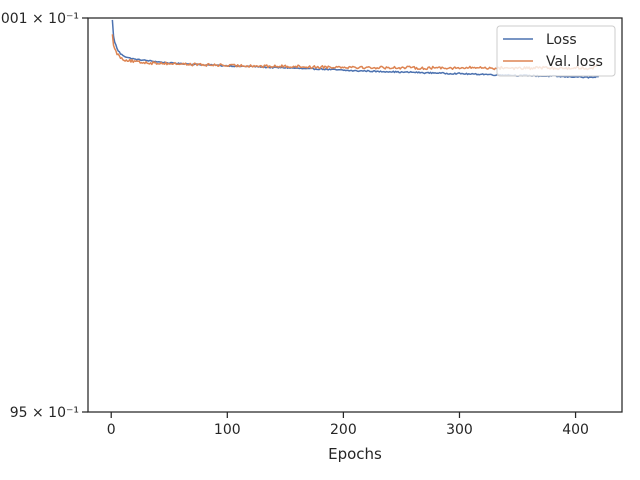 The width and height of the screenshot is (640, 480). Describe the element at coordinates (574, 62) in the screenshot. I see `legend-entry-label: Val. loss` at that location.